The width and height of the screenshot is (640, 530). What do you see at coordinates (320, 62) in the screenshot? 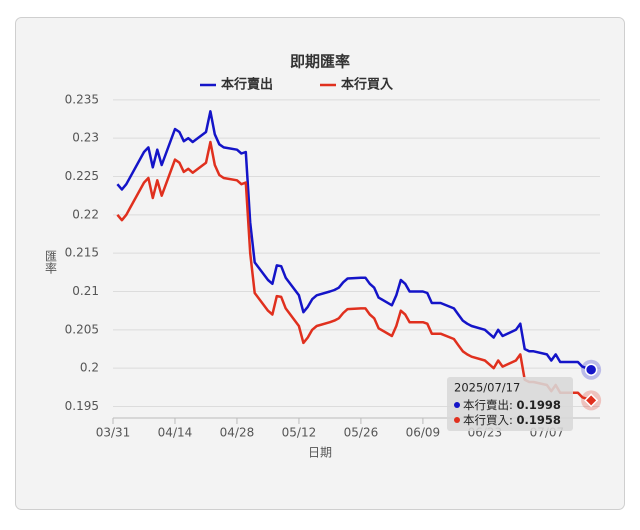
I see `chart-title: 即期匯率` at bounding box center [320, 62].